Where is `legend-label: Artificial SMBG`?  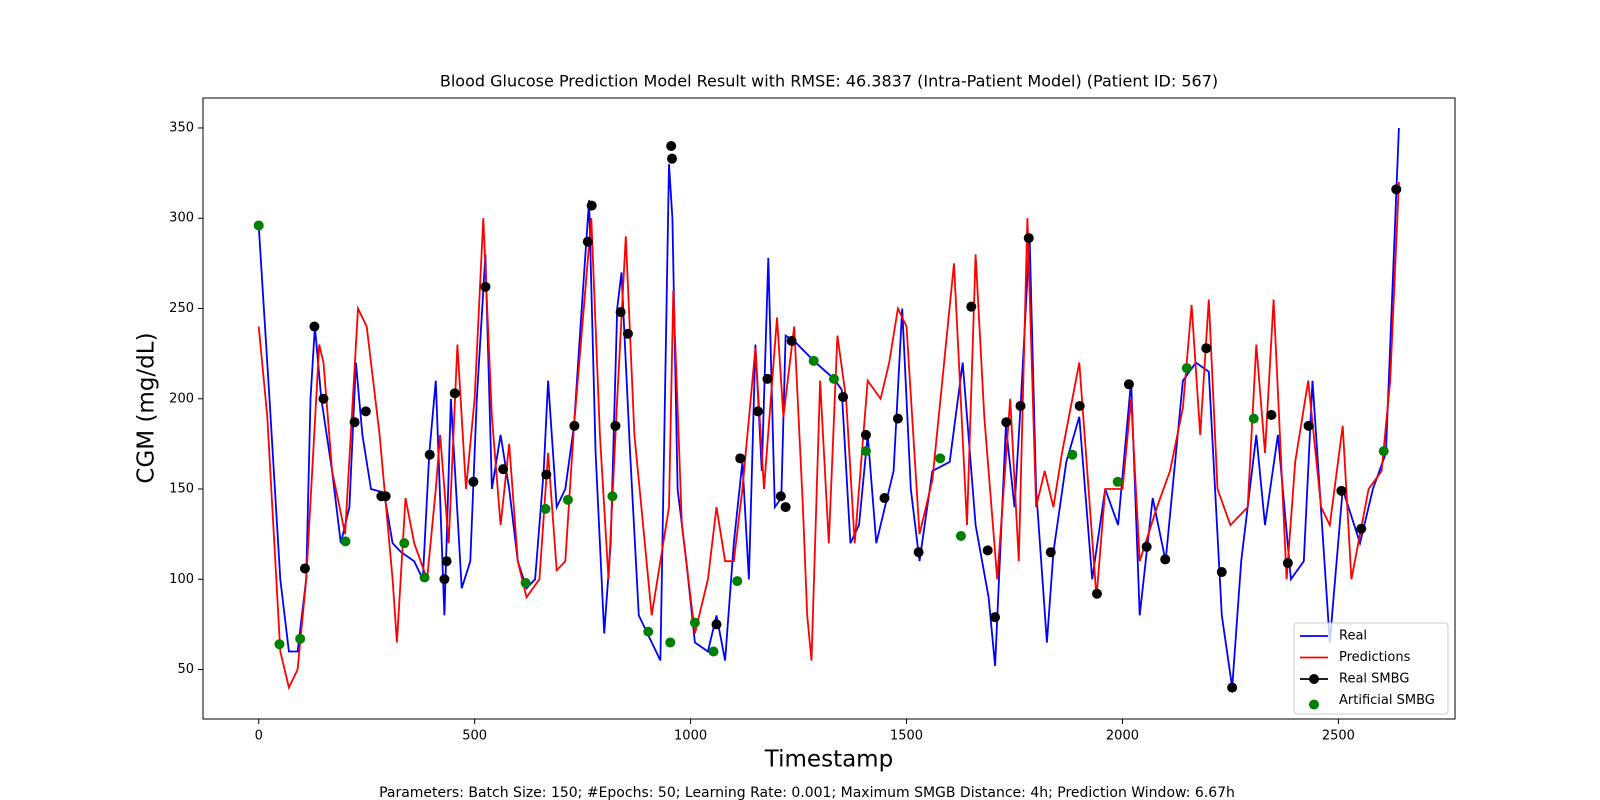
legend-label: Artificial SMBG is located at coordinates (1387, 700).